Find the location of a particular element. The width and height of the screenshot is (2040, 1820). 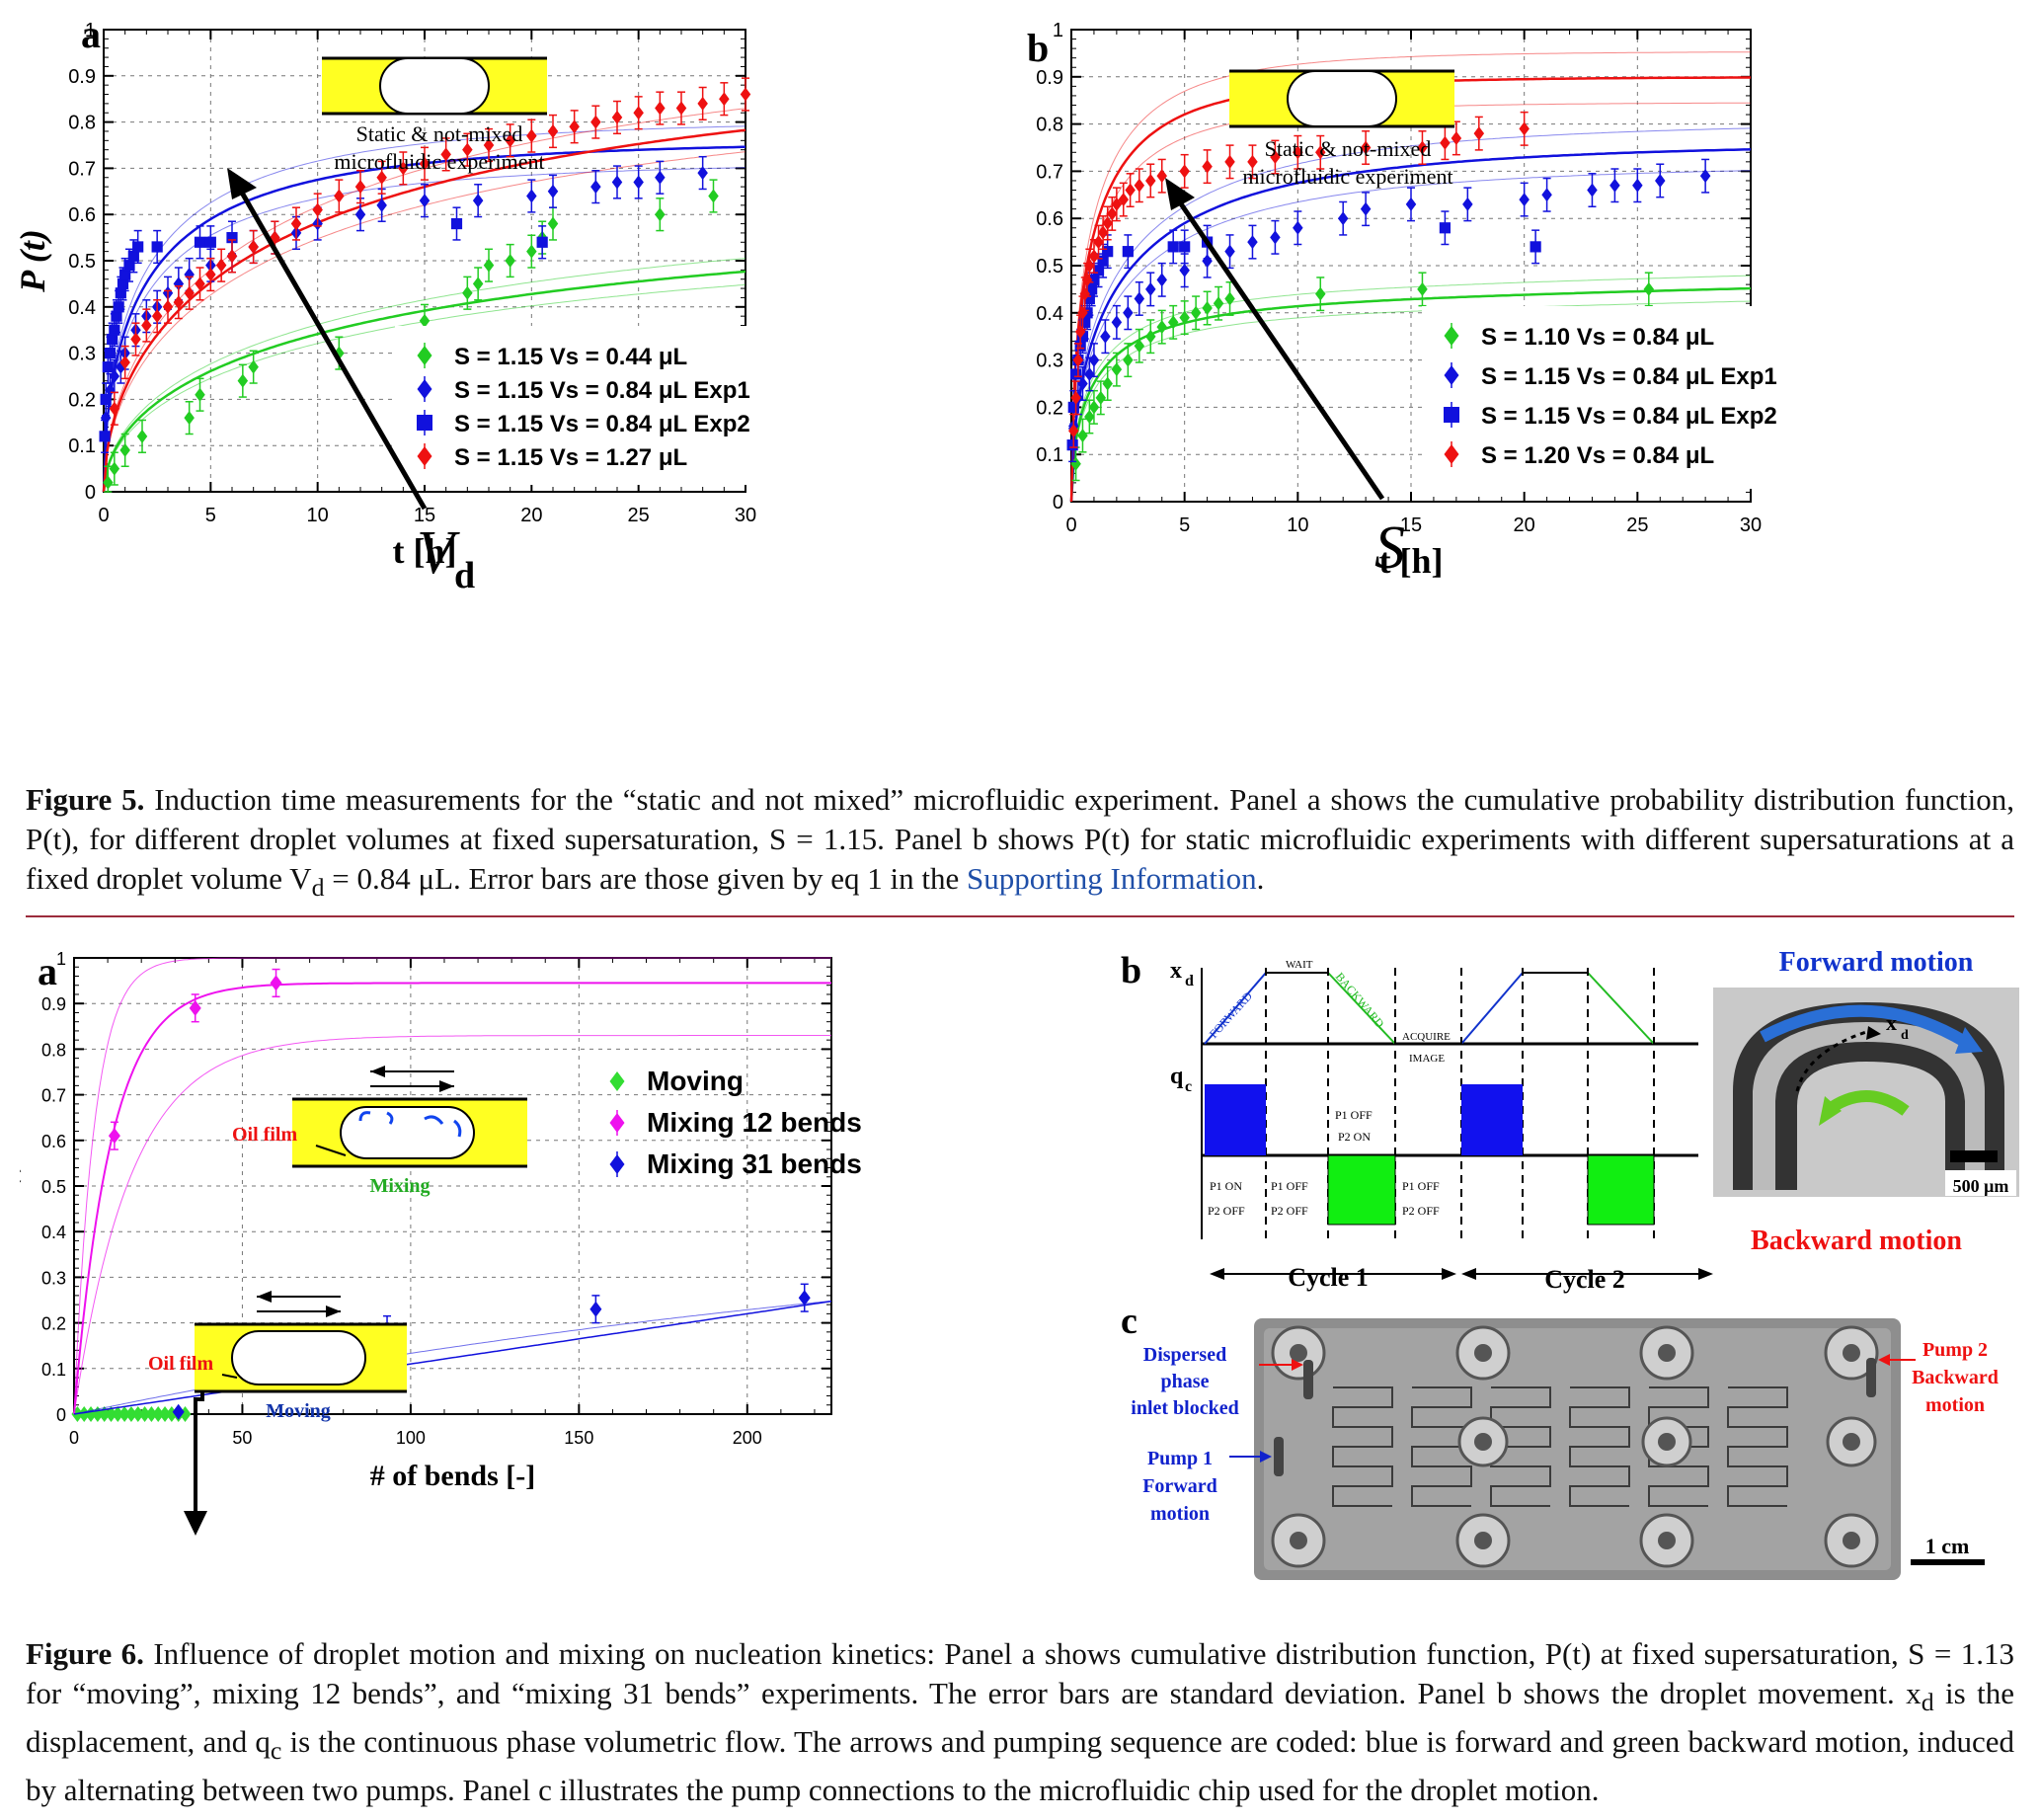

y-tick-label: 0.9 is located at coordinates (82, 77).